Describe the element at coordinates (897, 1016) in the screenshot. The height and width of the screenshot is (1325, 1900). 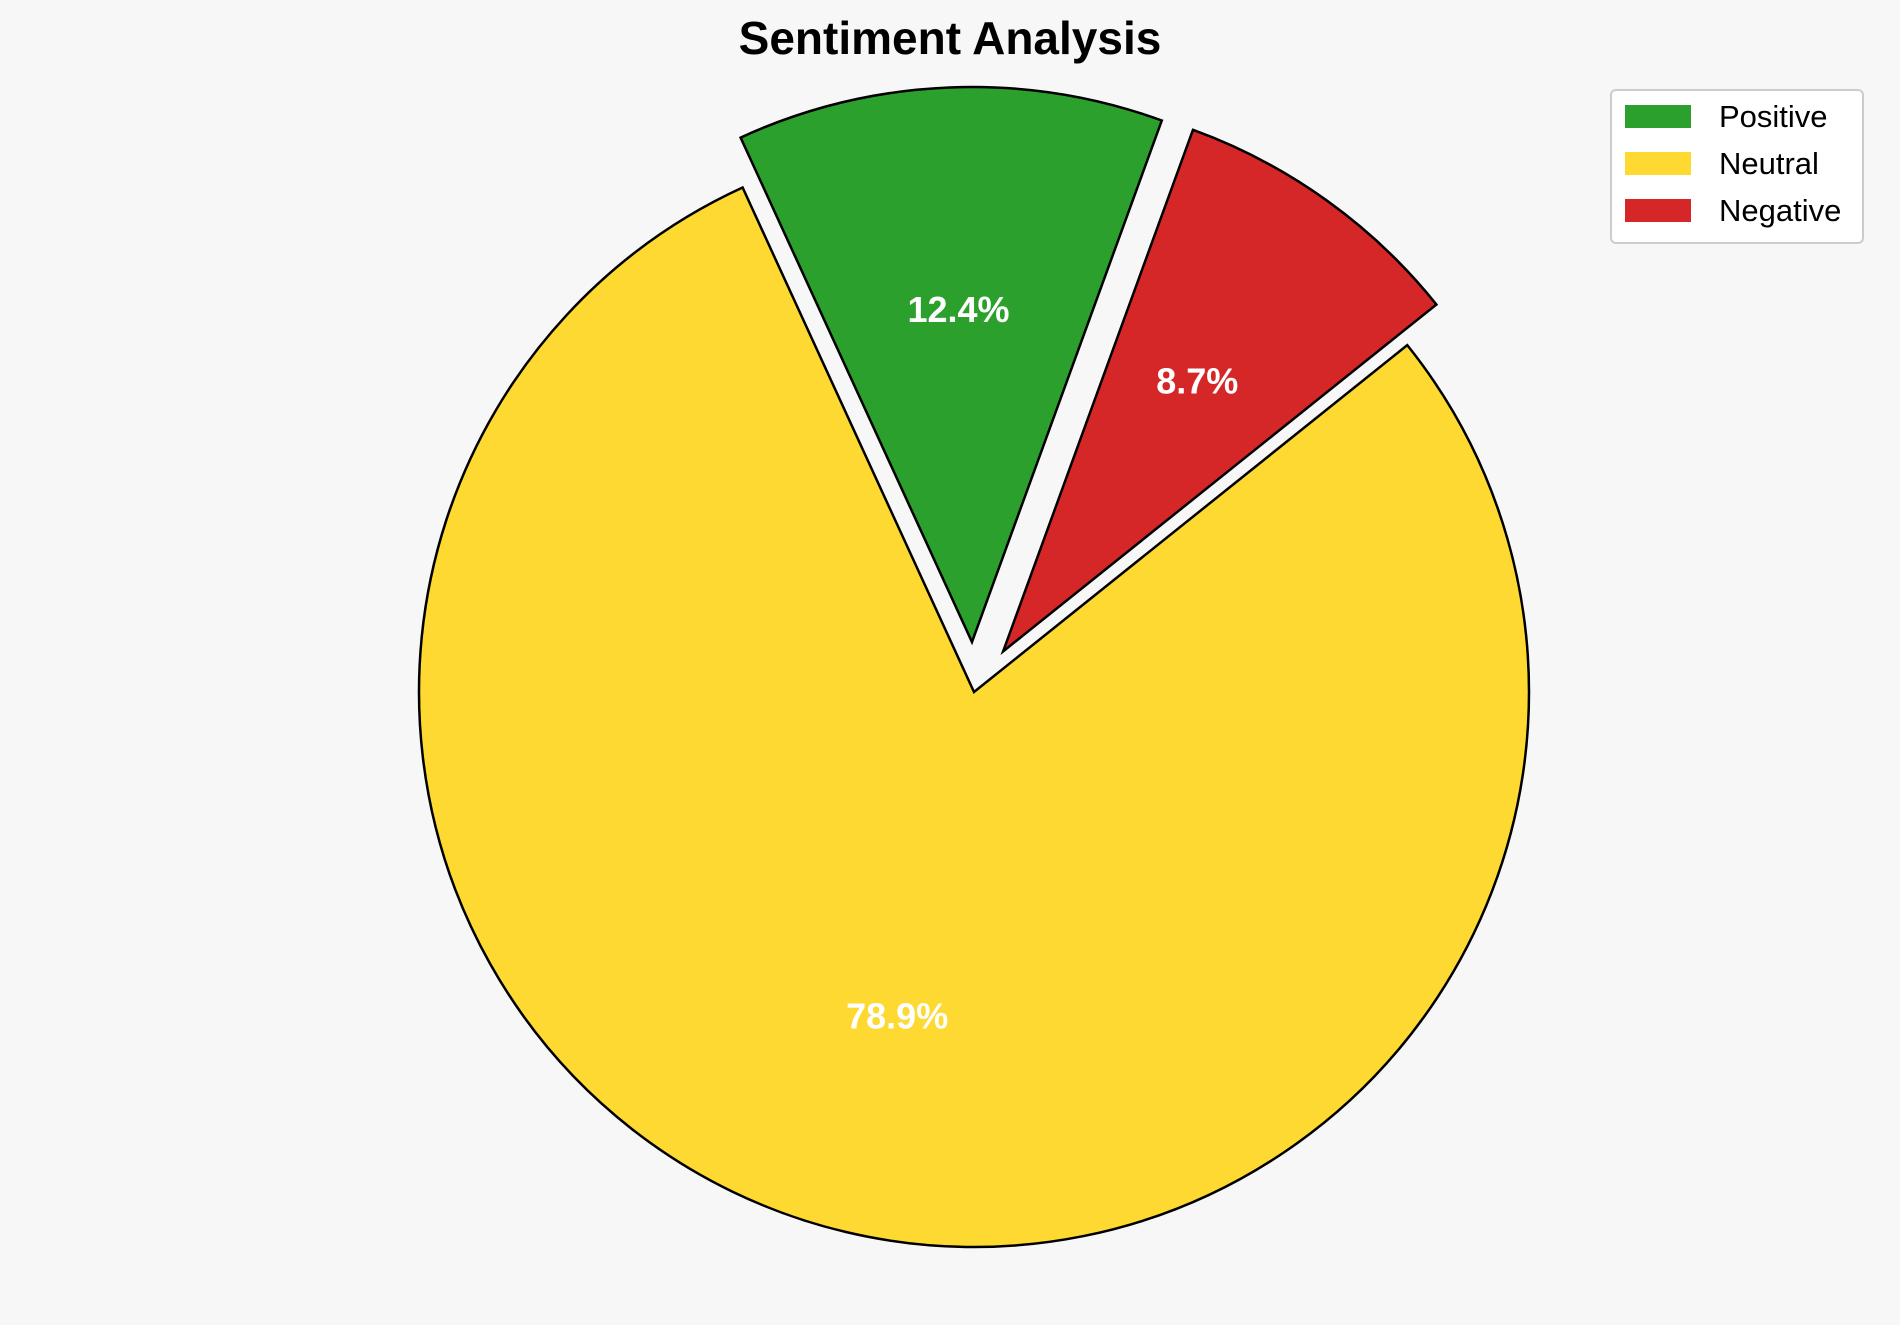
I see `pie-label-neutral: 78.9%` at that location.